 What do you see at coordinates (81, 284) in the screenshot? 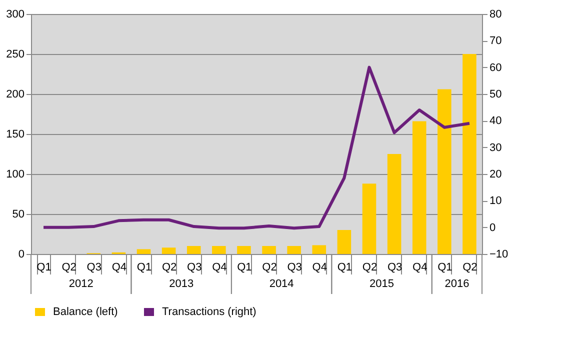
I see `text: 2012` at bounding box center [81, 284].